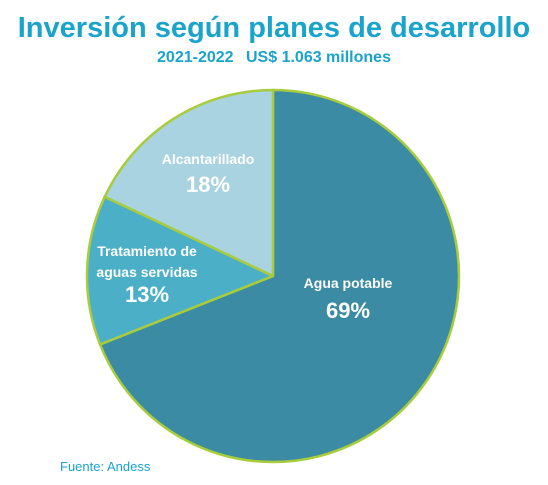 This screenshot has height=485, width=548. I want to click on slice-value-label: 13%, so click(147, 294).